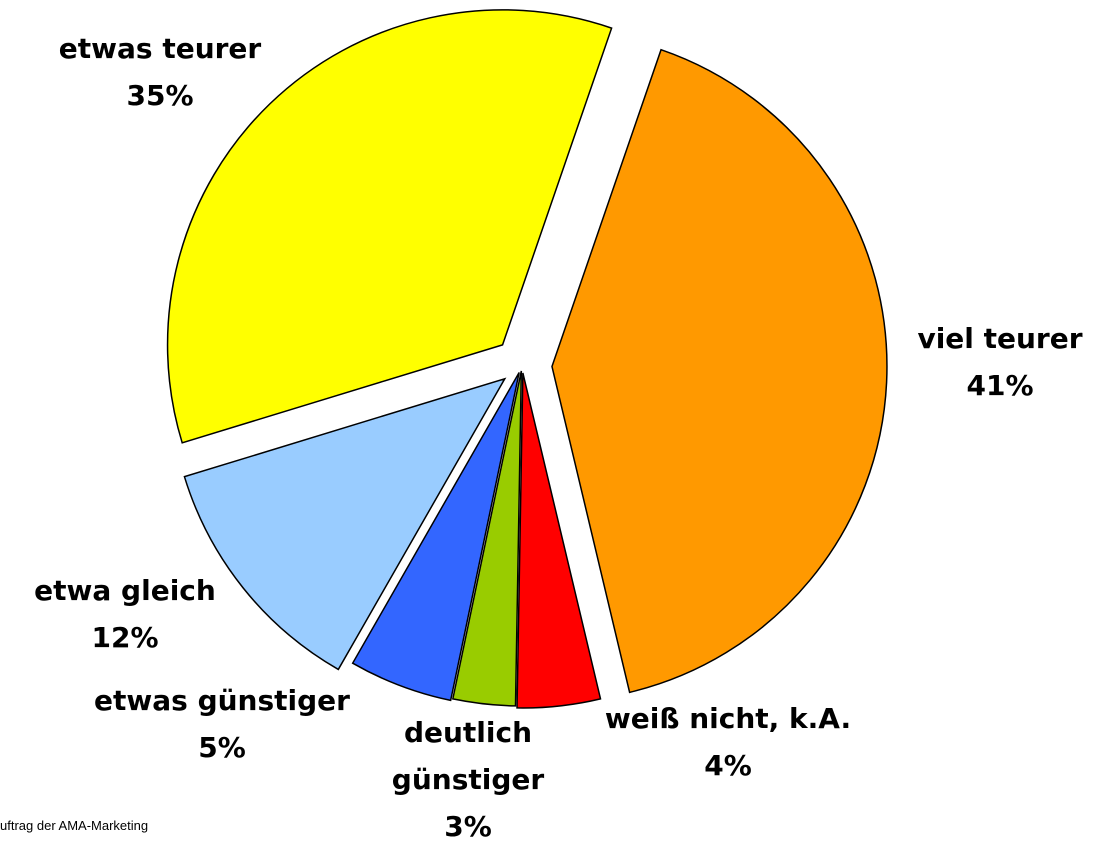 This screenshot has width=1106, height=850. Describe the element at coordinates (728, 718) in the screenshot. I see `slice-label: weiß nicht, k.A.` at that location.